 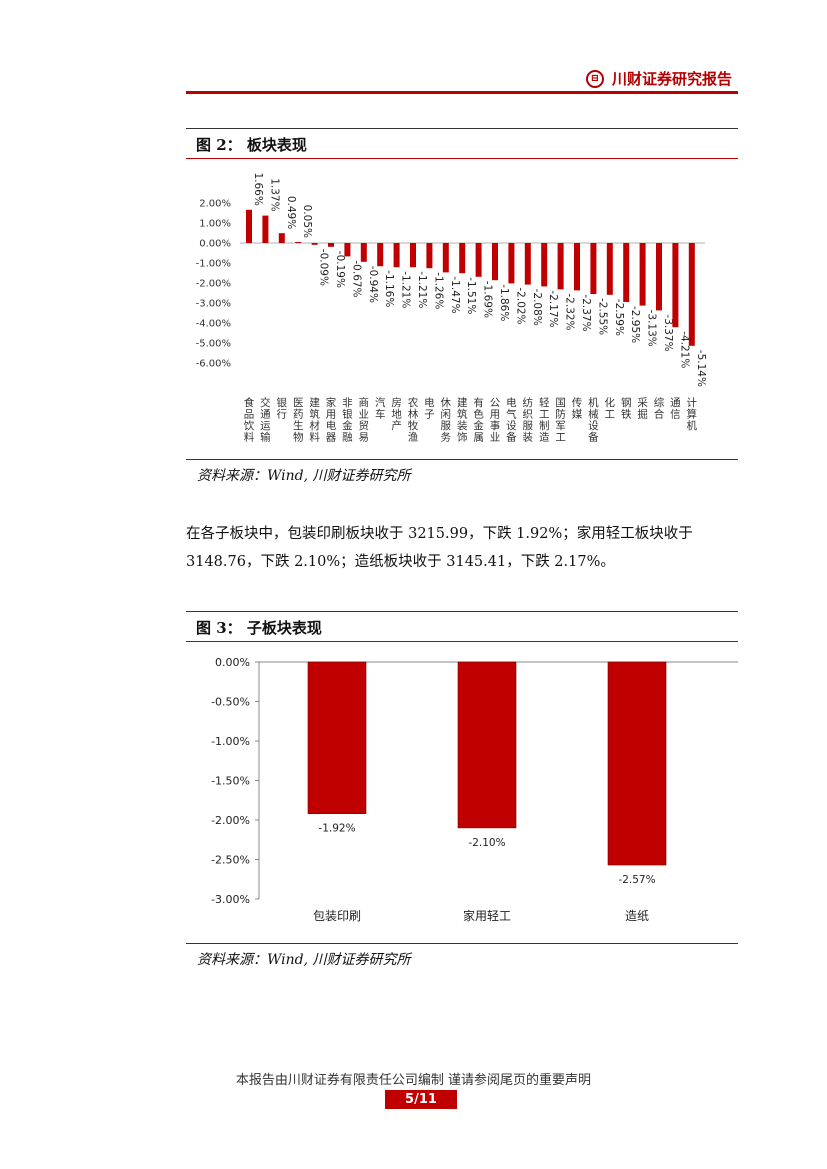 I want to click on category-label: 传媒, so click(x=577, y=409).